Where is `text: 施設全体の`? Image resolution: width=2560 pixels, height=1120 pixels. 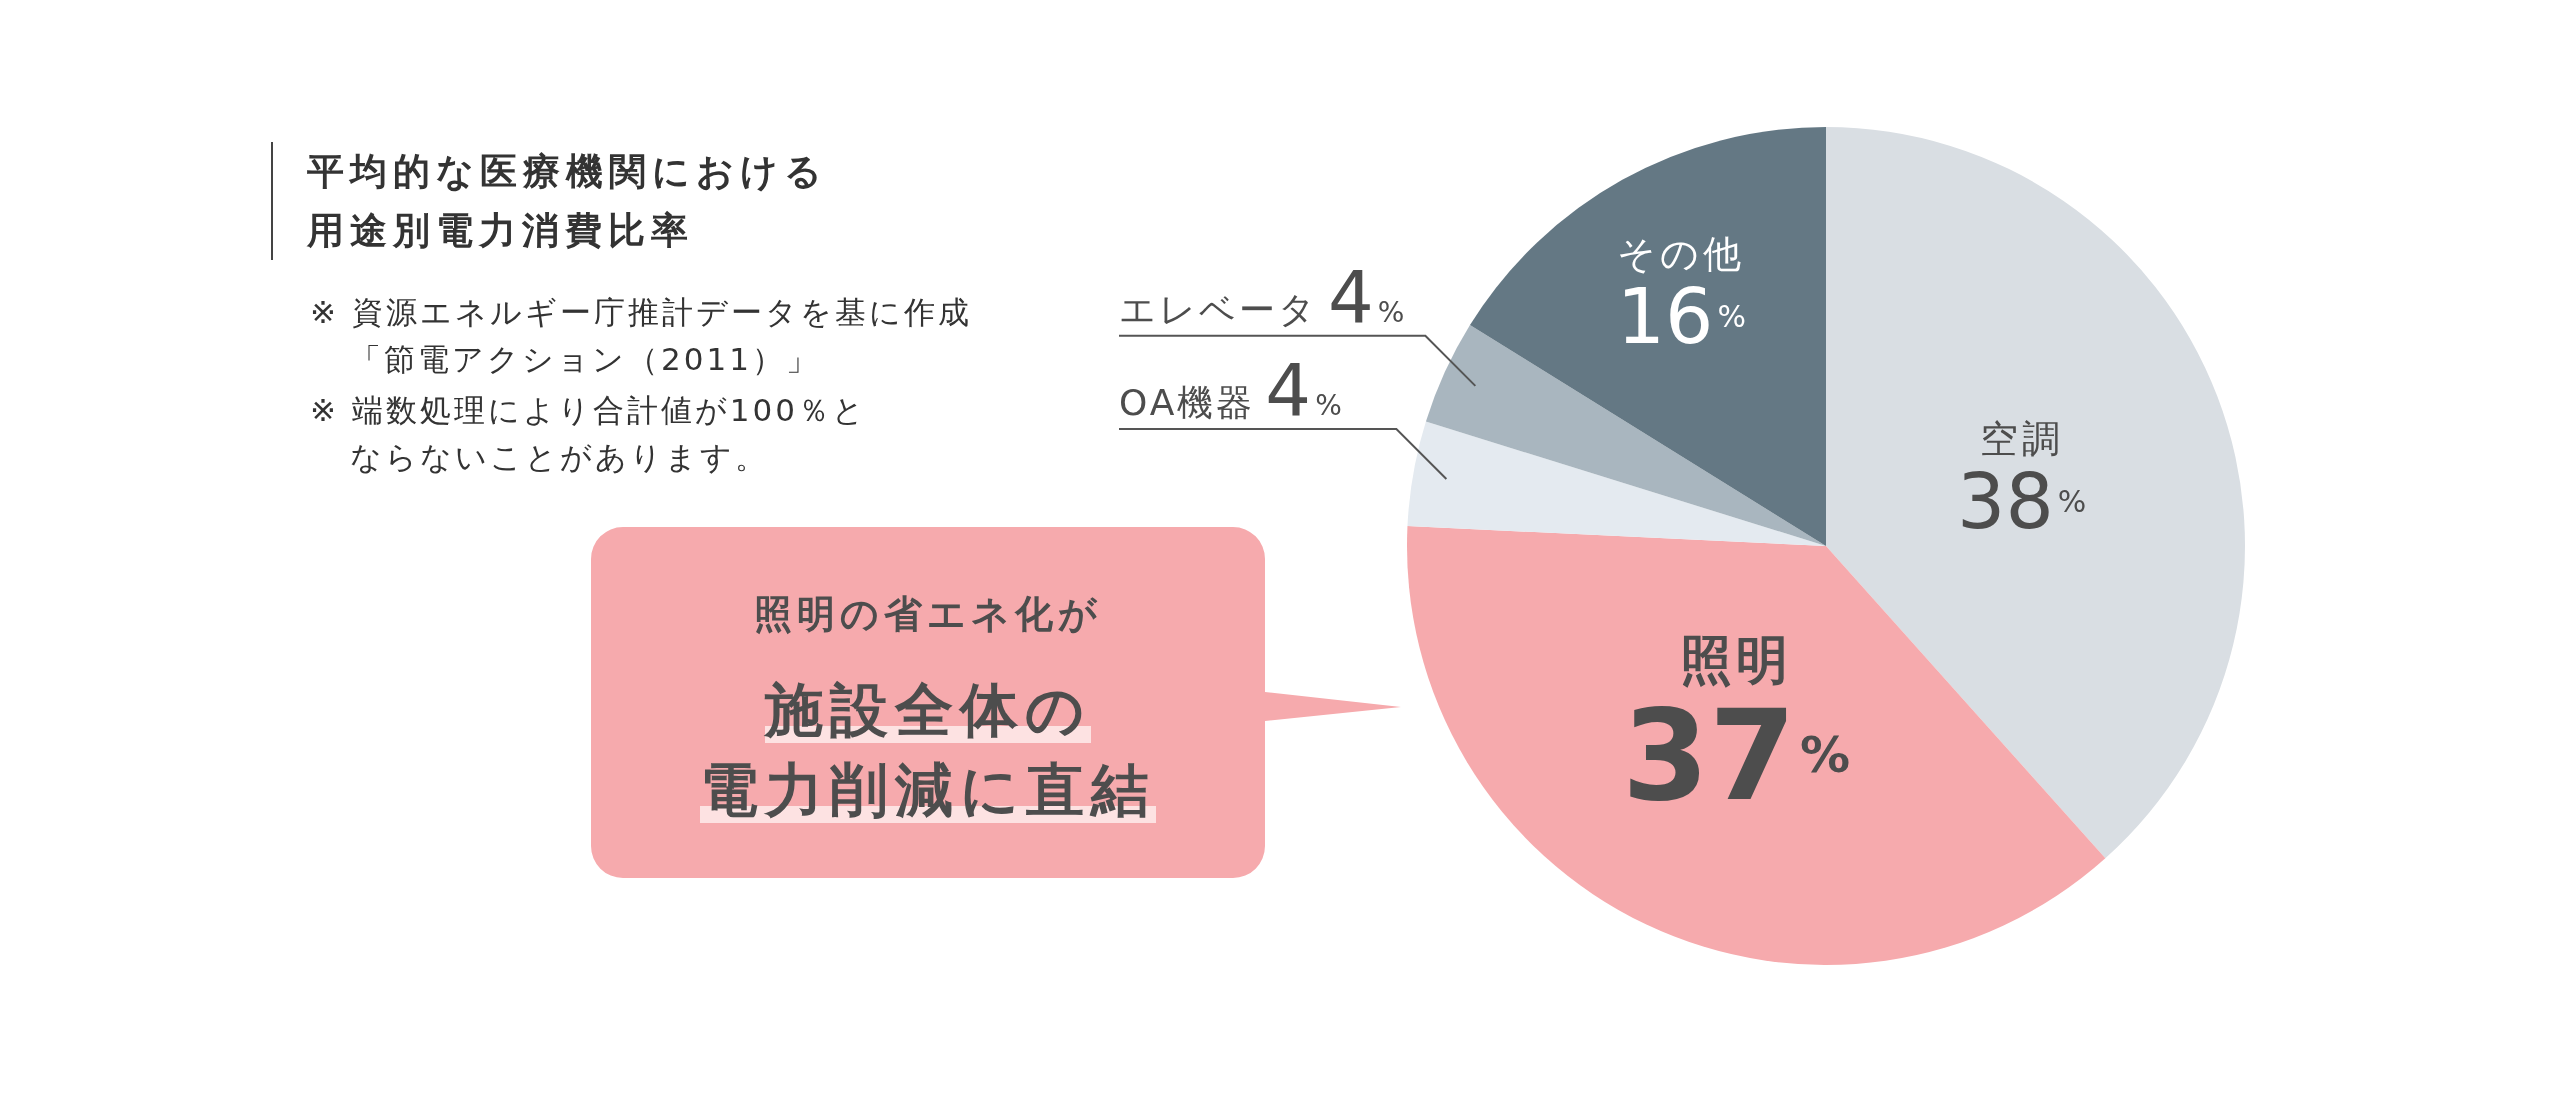 text: 施設全体の is located at coordinates (928, 710).